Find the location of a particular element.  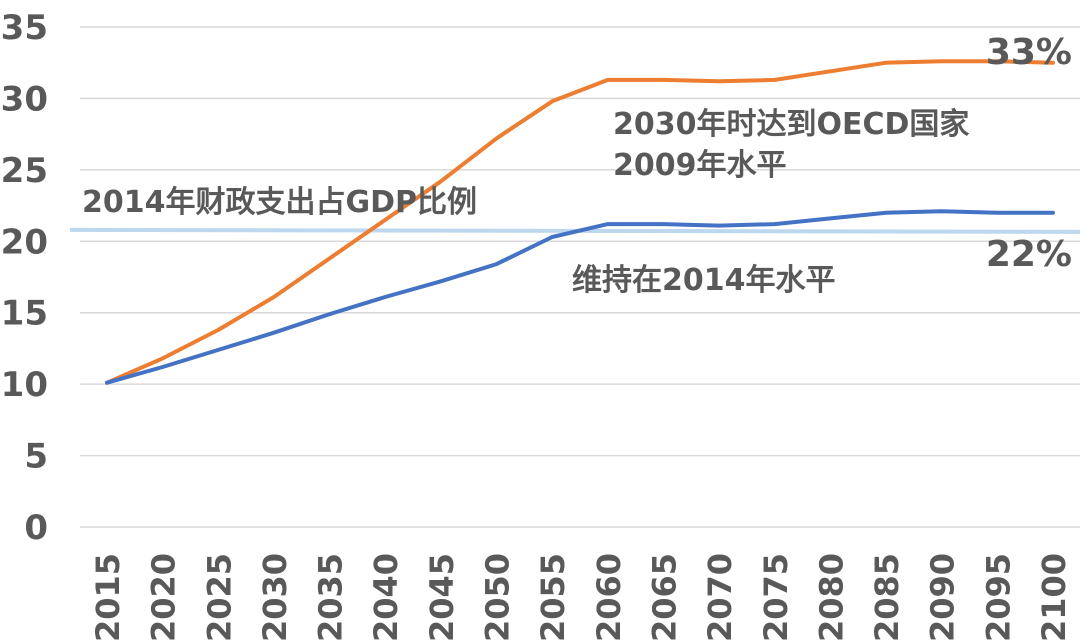

x-tick-label: 2040 is located at coordinates (386, 597).